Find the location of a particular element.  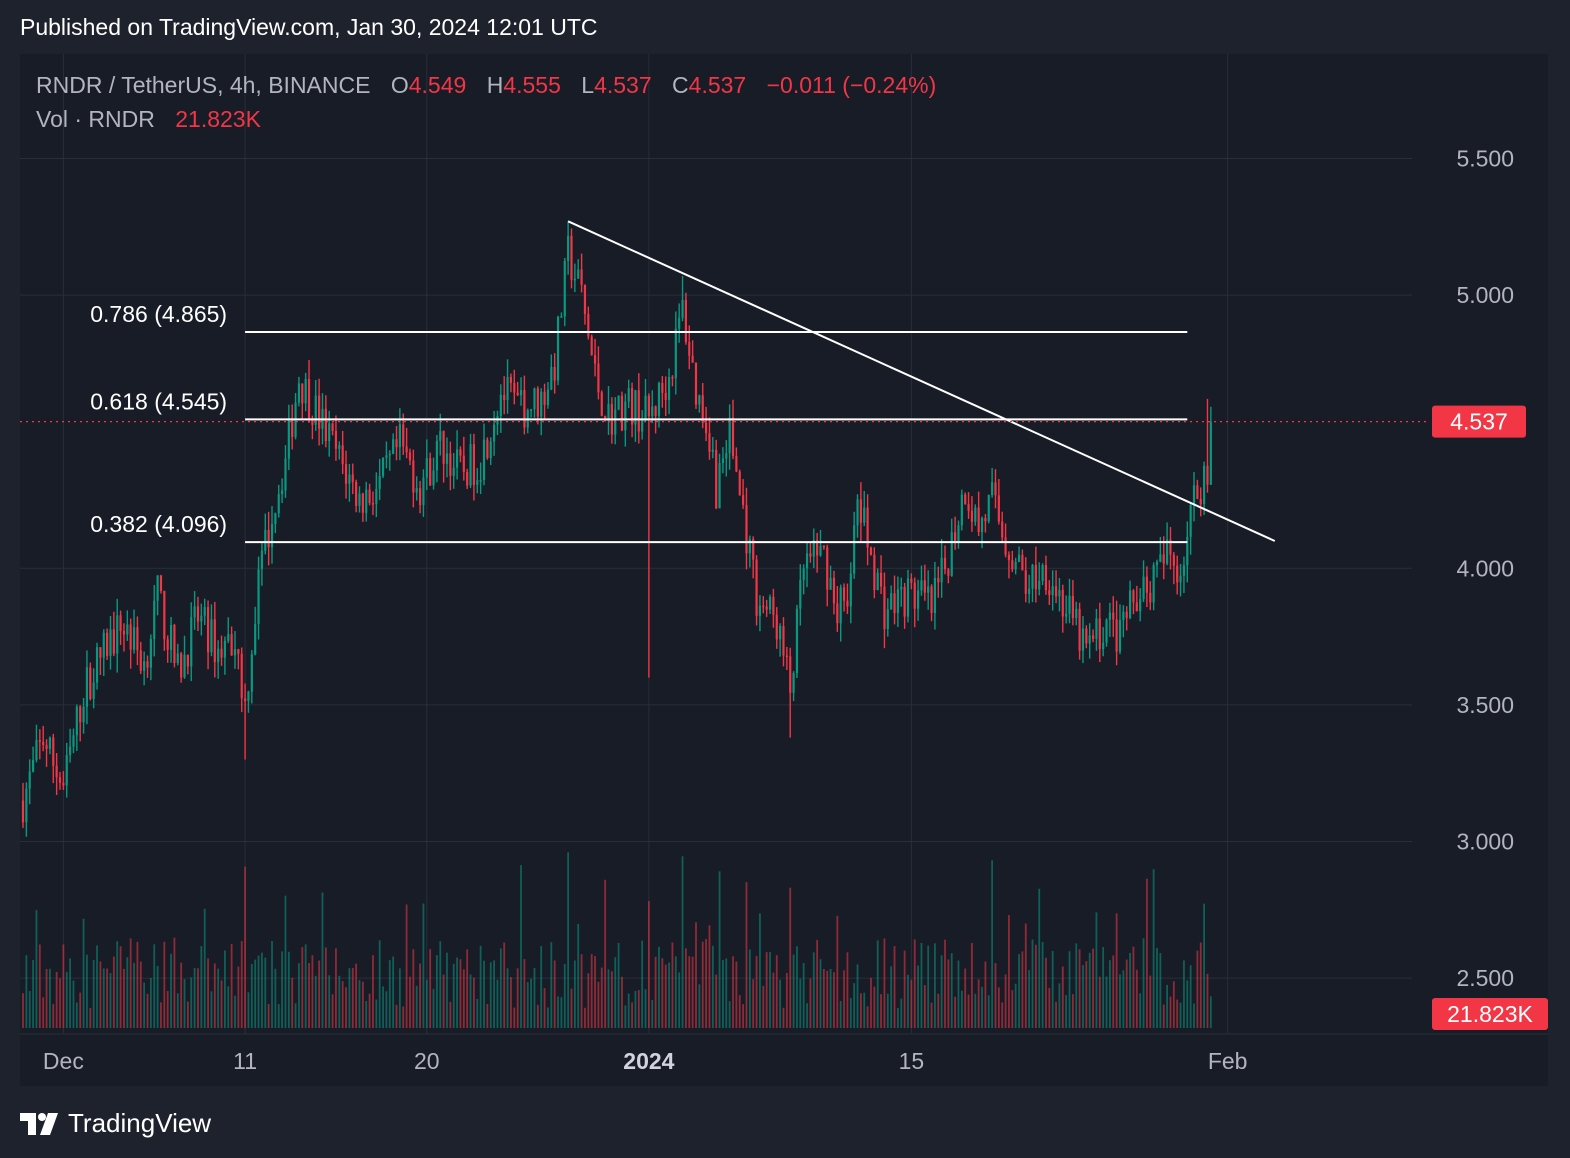

footer-brand: TradingView is located at coordinates (115, 1123).